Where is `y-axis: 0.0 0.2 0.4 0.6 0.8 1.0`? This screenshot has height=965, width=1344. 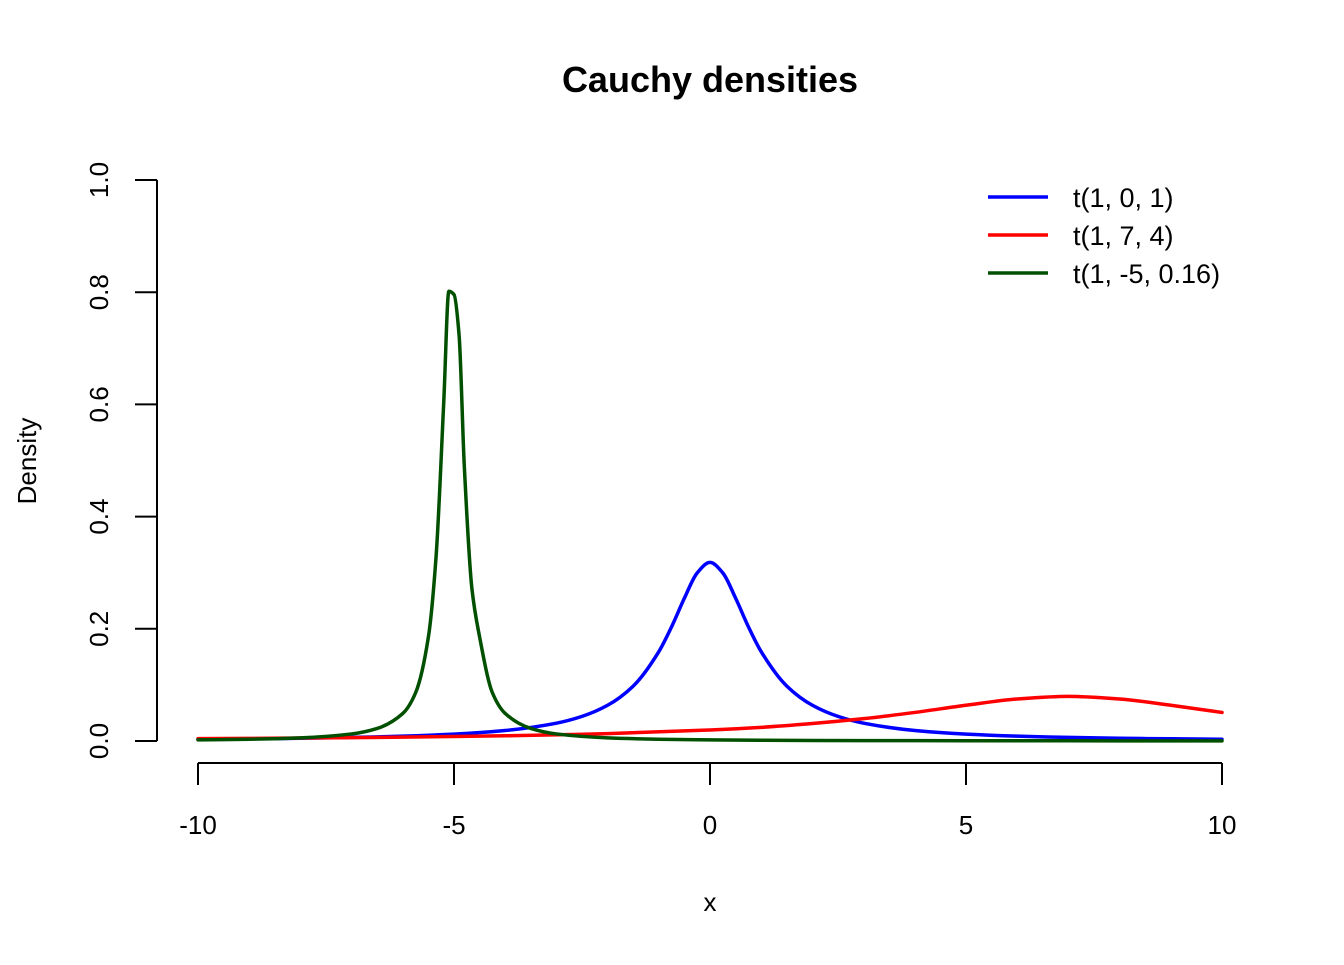 y-axis: 0.0 0.2 0.4 0.6 0.8 1.0 is located at coordinates (121, 460).